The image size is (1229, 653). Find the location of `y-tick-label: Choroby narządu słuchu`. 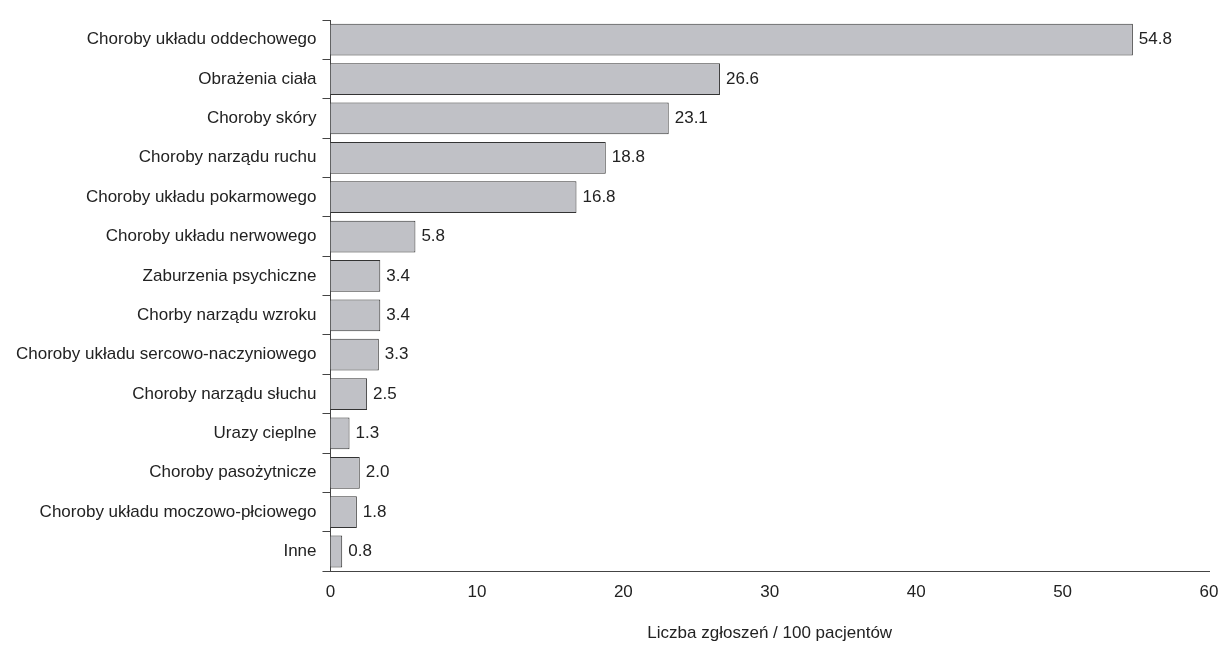

y-tick-label: Choroby narządu słuchu is located at coordinates (224, 393).